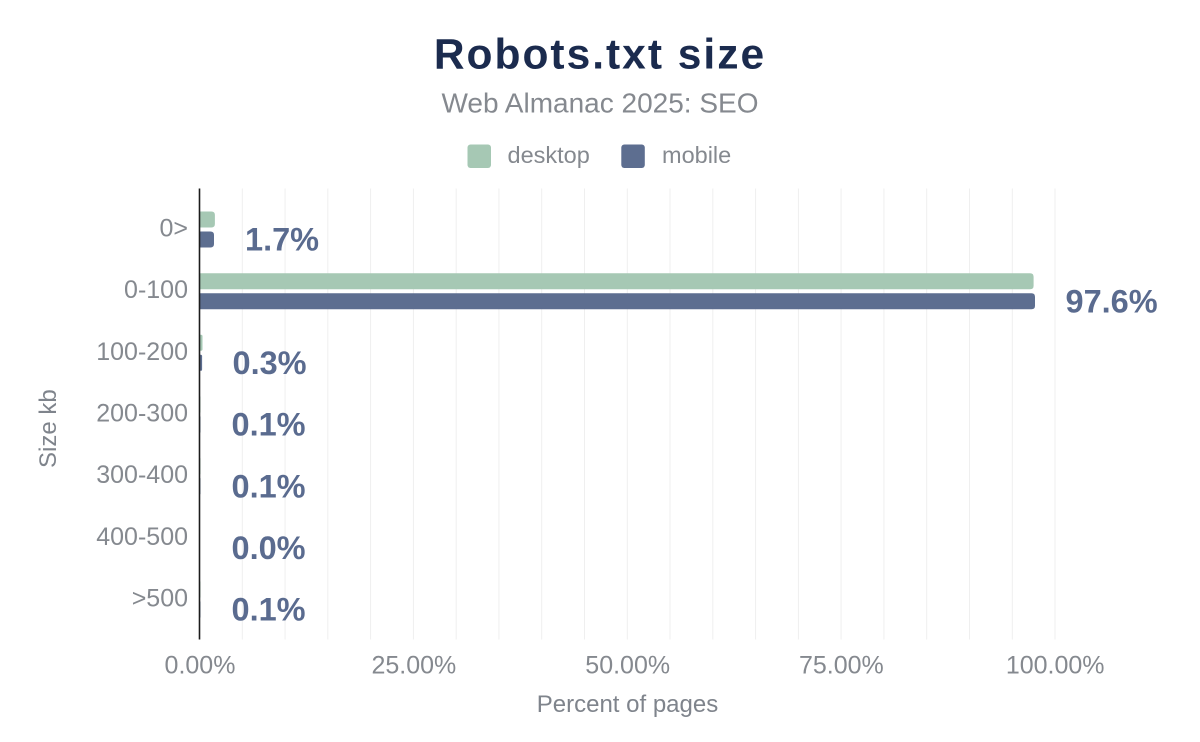  What do you see at coordinates (160, 599) in the screenshot?
I see `svg-text: >500` at bounding box center [160, 599].